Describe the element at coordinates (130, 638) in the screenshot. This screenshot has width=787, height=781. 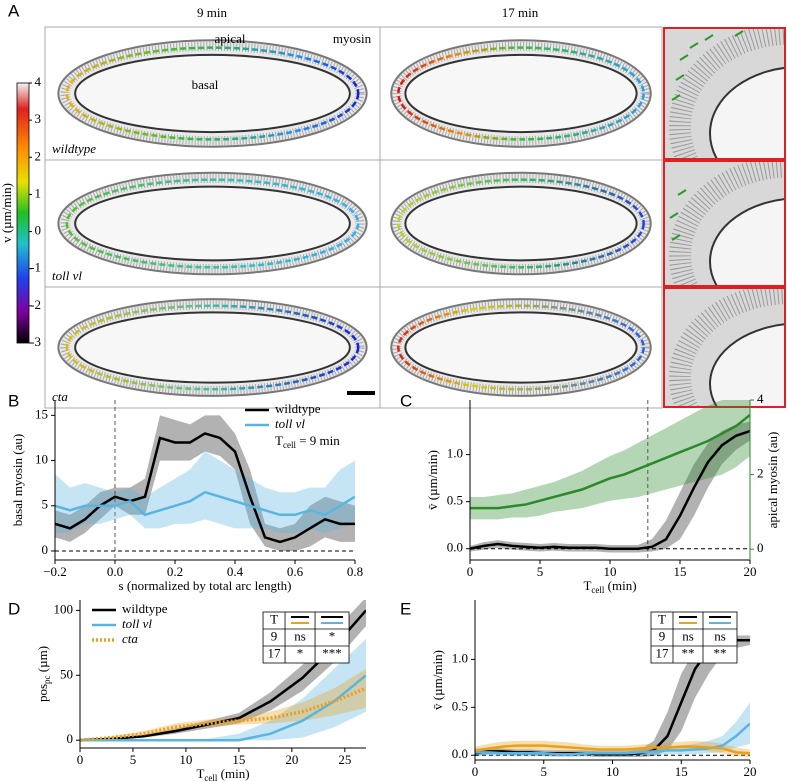
I see `legend-label: cta` at that location.